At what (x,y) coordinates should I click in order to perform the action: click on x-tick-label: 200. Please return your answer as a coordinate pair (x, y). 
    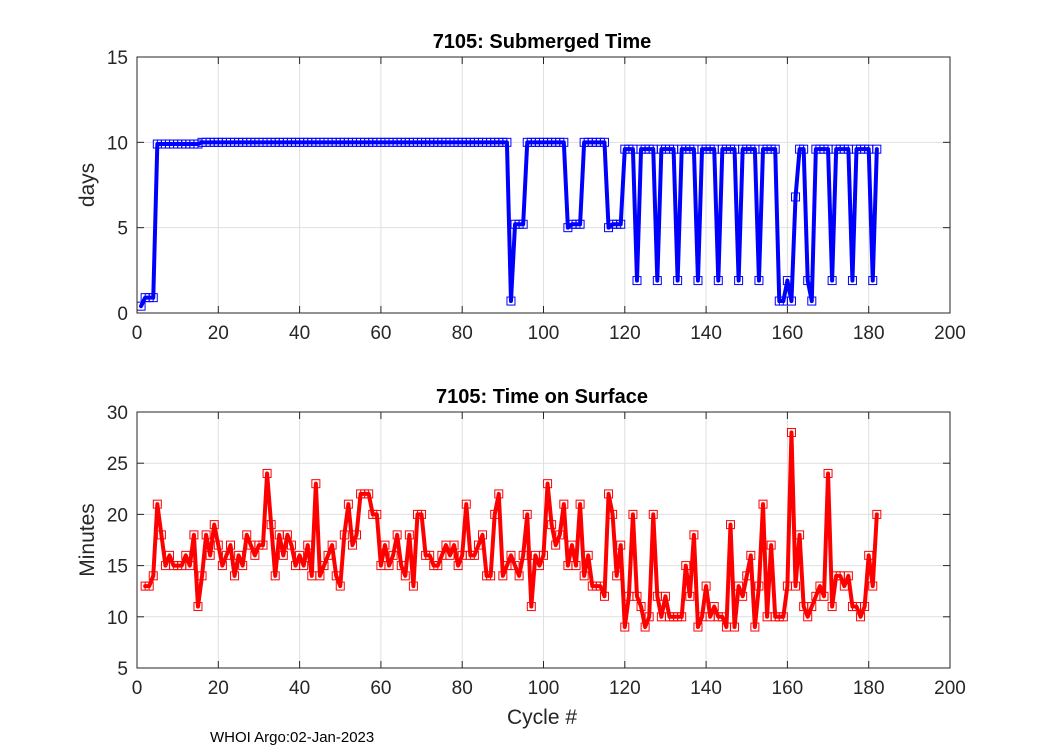
    Looking at the image, I should click on (950, 333).